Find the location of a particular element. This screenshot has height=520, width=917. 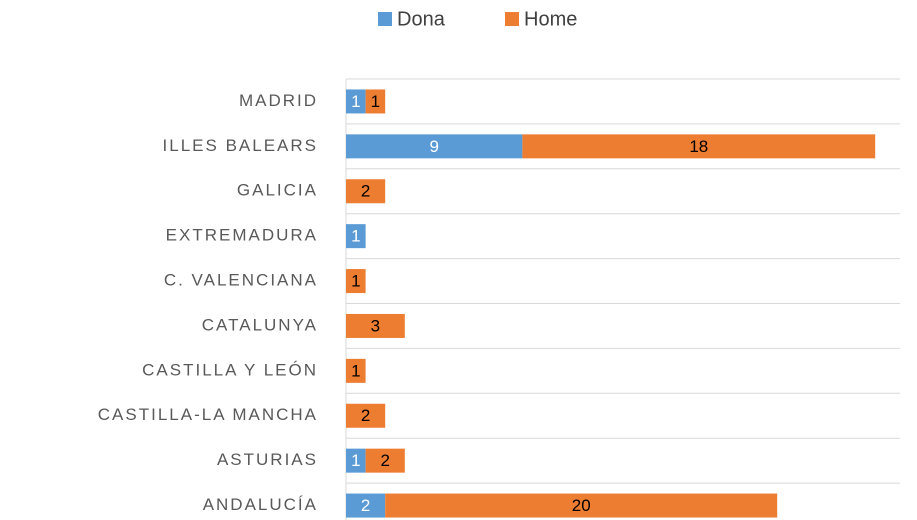

data-label: 3 is located at coordinates (375, 325).